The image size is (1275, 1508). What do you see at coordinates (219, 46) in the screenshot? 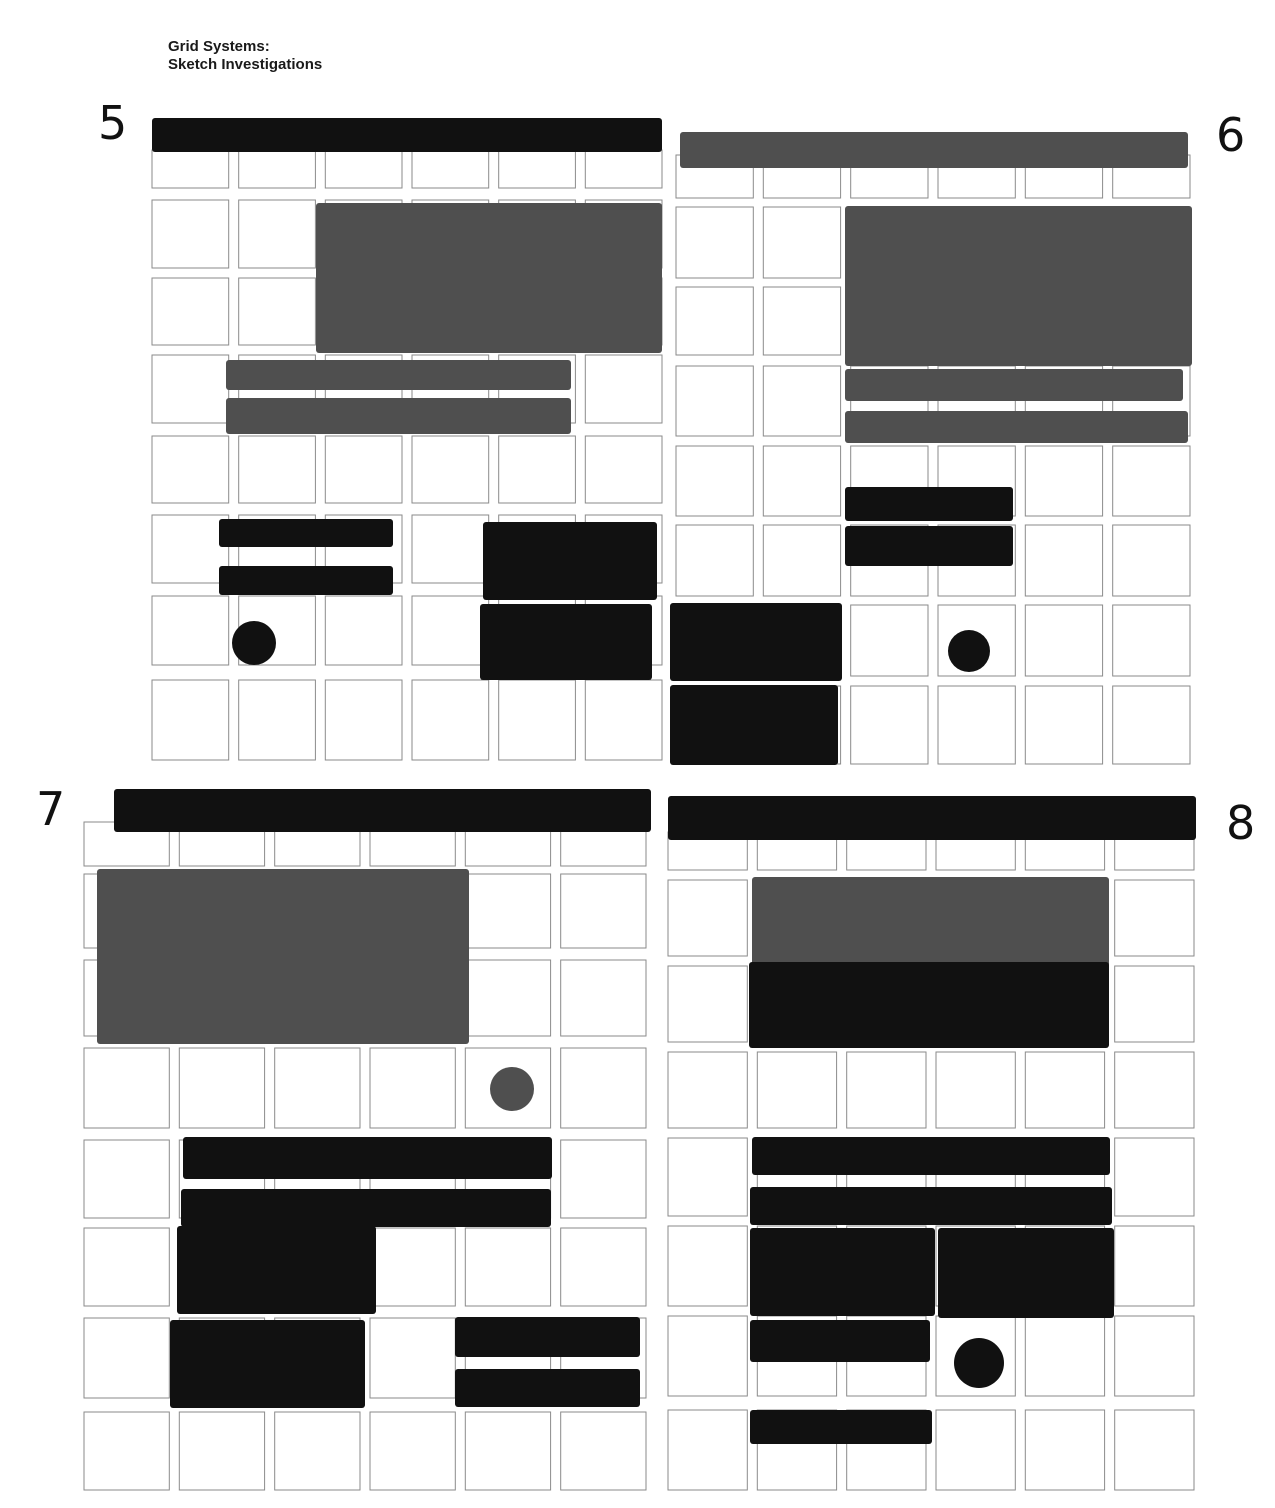
I see `title-line-1: Grid Systems:` at bounding box center [219, 46].